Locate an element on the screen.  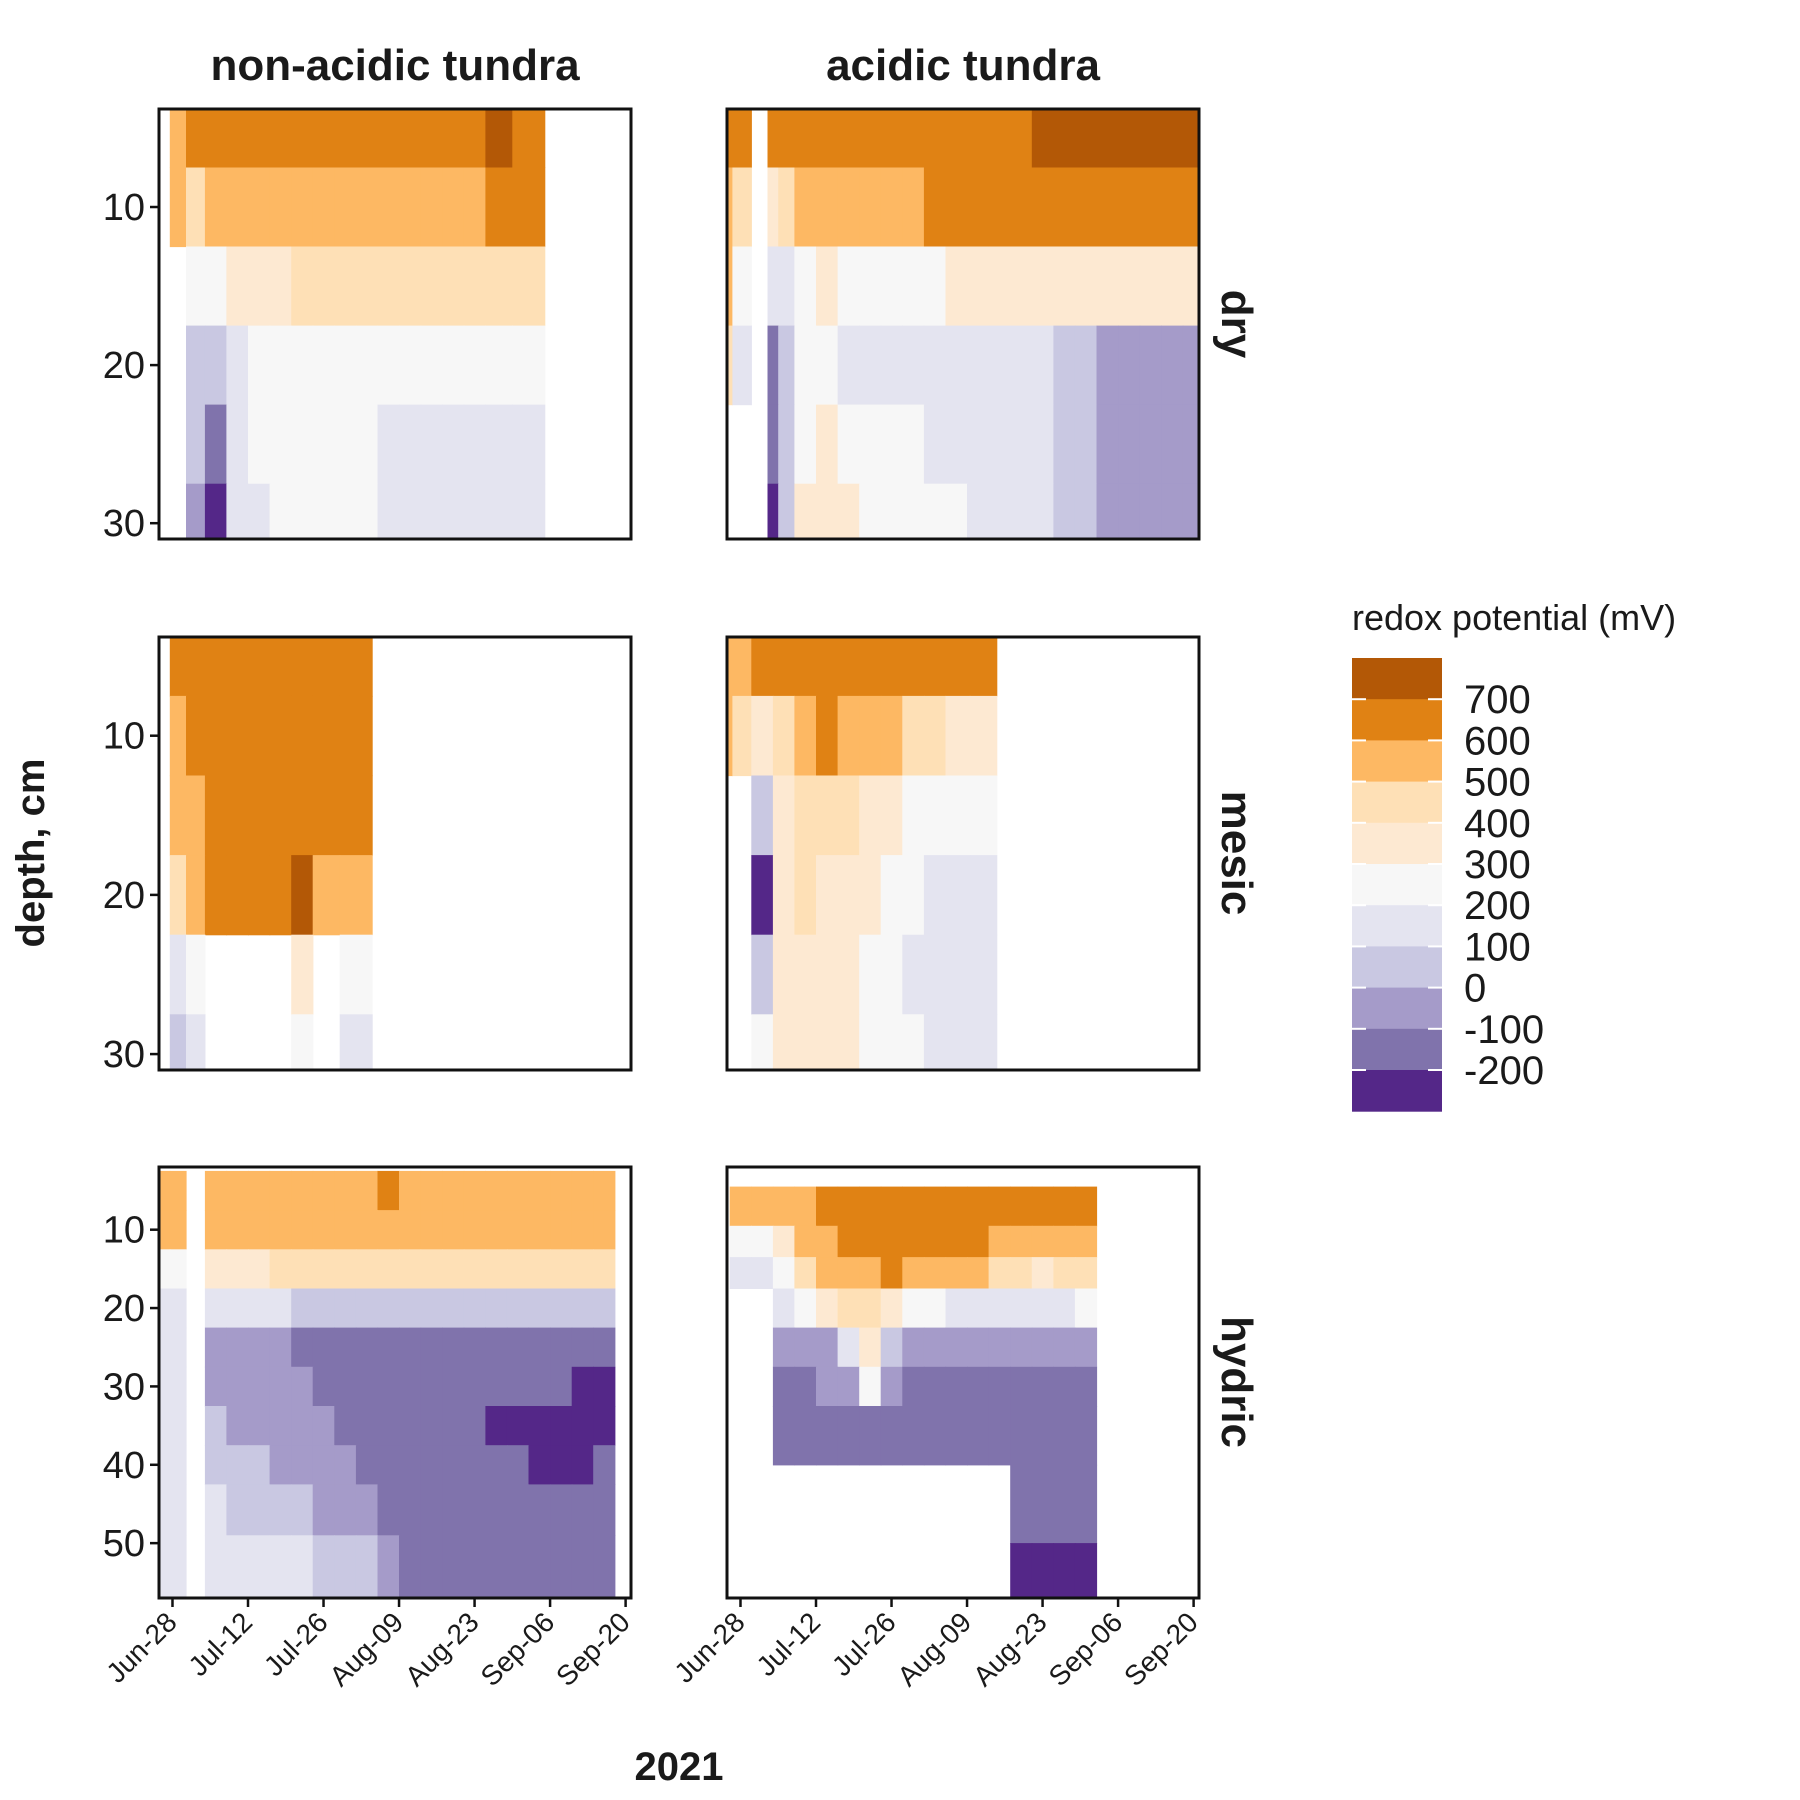
y-tick-label: 20 is located at coordinates (124, 896).